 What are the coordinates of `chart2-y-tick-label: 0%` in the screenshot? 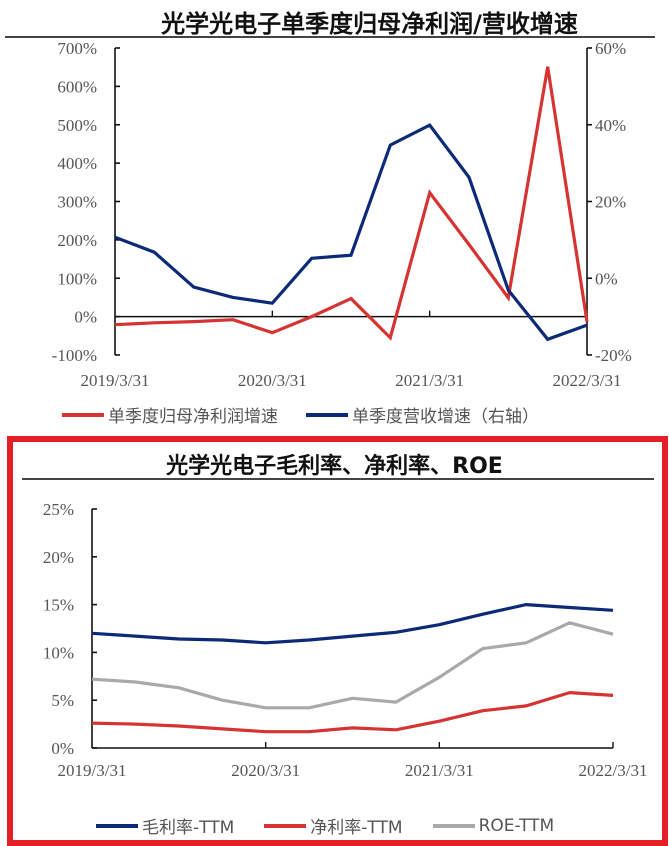 It's located at (62, 748).